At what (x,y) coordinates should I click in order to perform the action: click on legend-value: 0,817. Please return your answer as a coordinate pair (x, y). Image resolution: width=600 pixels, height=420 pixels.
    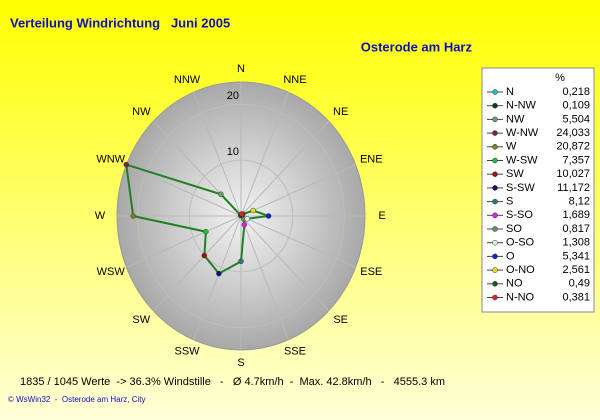
    Looking at the image, I should click on (576, 229).